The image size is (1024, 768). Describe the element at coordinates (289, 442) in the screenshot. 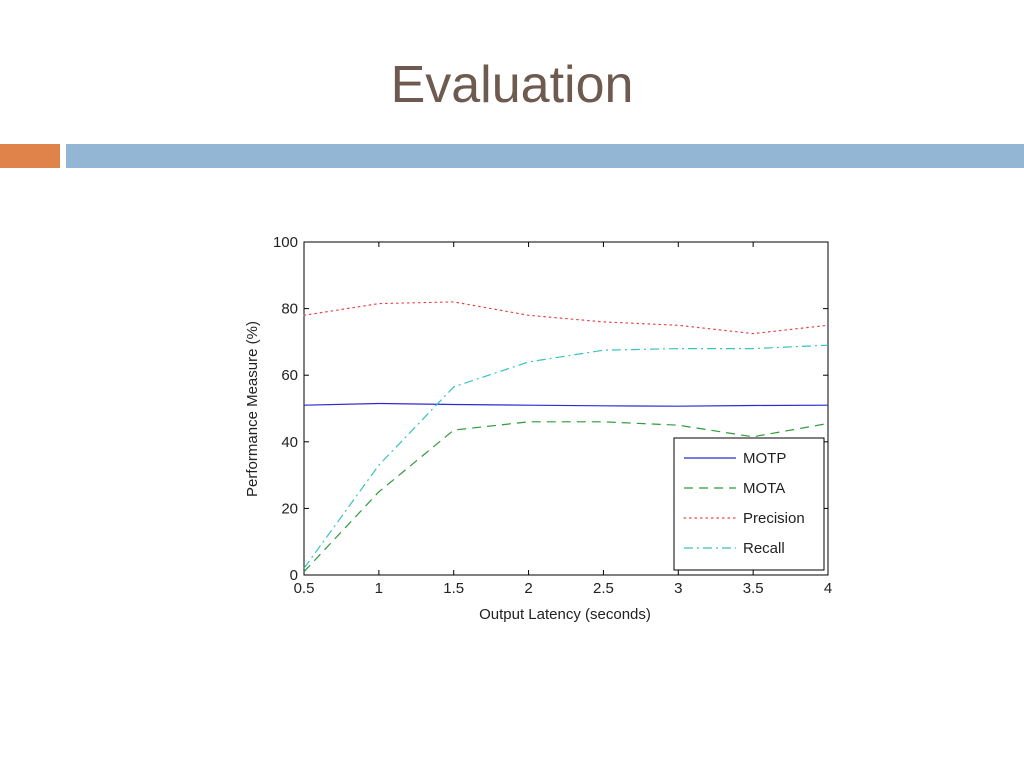

I see `y-tick-label: 40` at that location.